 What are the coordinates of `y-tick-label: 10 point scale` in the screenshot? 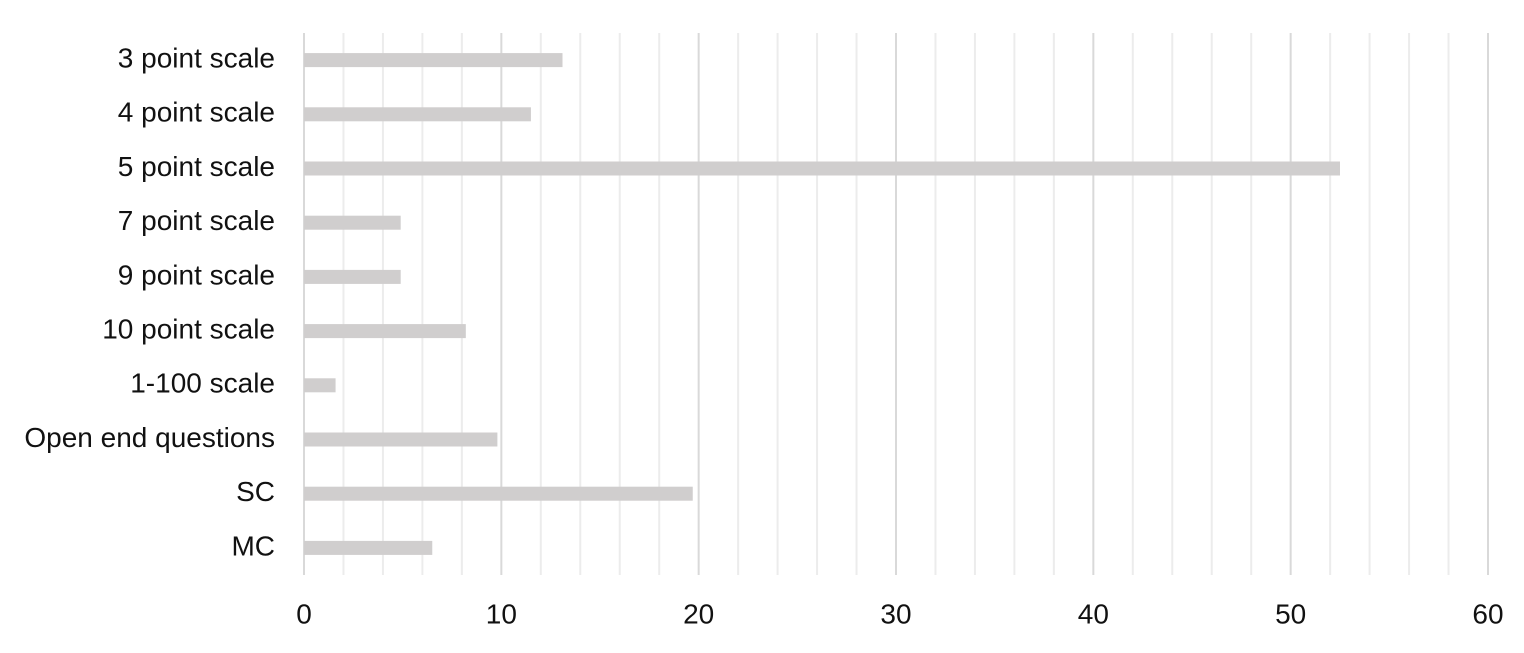 It's located at (188, 328).